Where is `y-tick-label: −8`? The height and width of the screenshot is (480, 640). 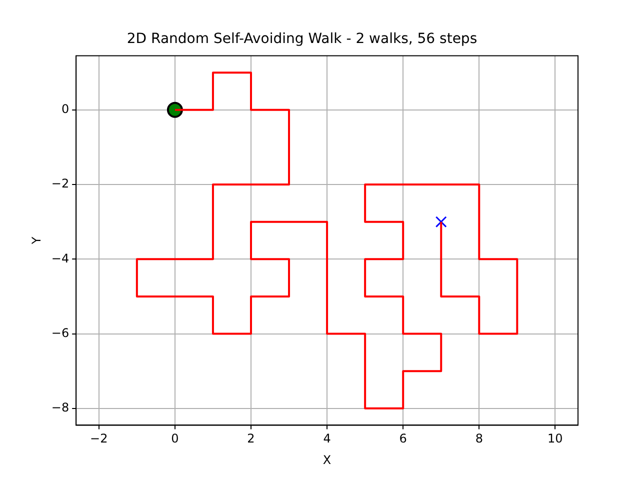 y-tick-label: −8 is located at coordinates (60, 407).